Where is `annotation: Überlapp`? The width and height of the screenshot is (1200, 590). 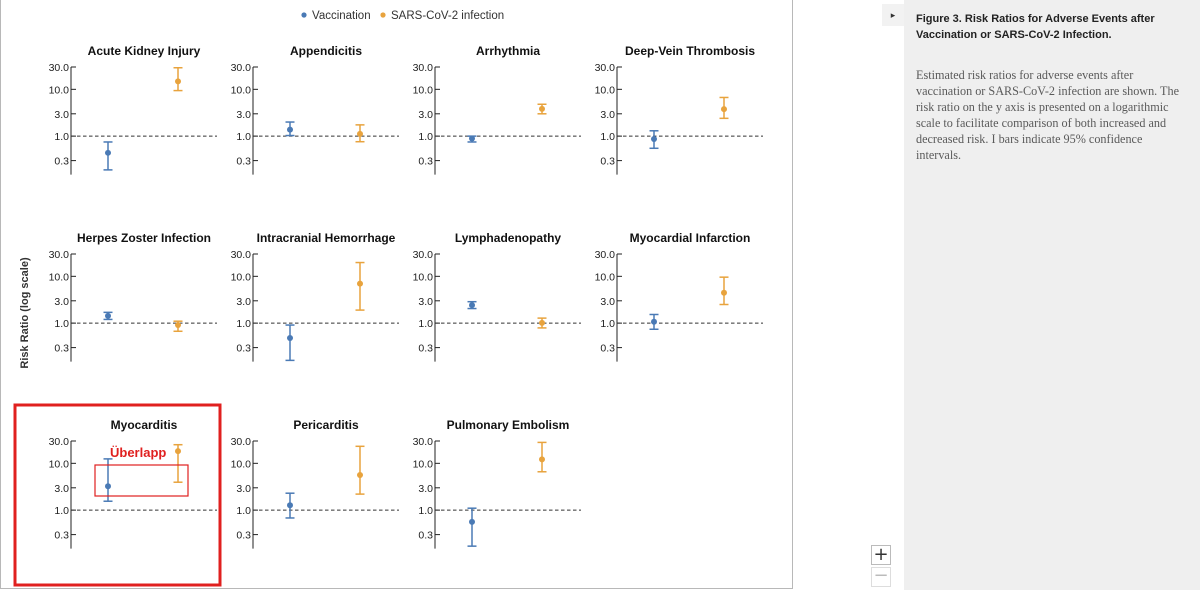
annotation: Überlapp is located at coordinates (117, 495).